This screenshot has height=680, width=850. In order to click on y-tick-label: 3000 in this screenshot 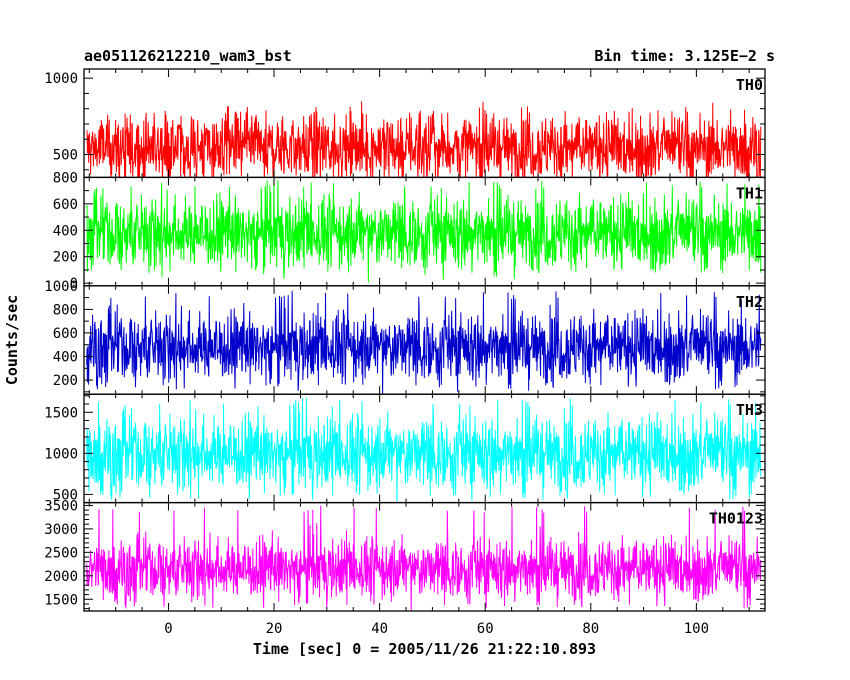, I will do `click(61, 530)`.